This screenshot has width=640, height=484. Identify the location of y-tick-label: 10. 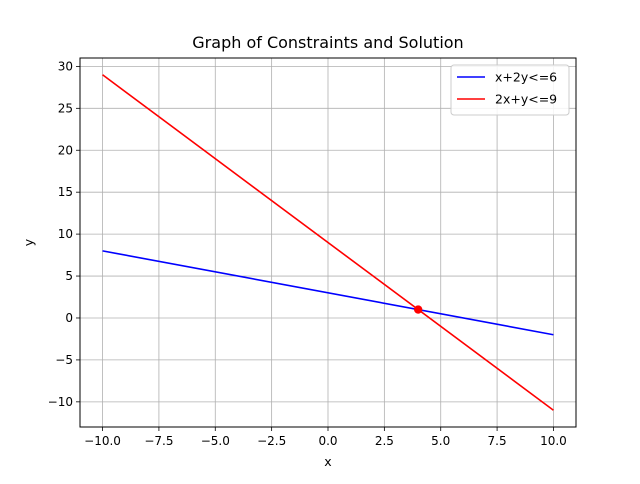
(65, 234).